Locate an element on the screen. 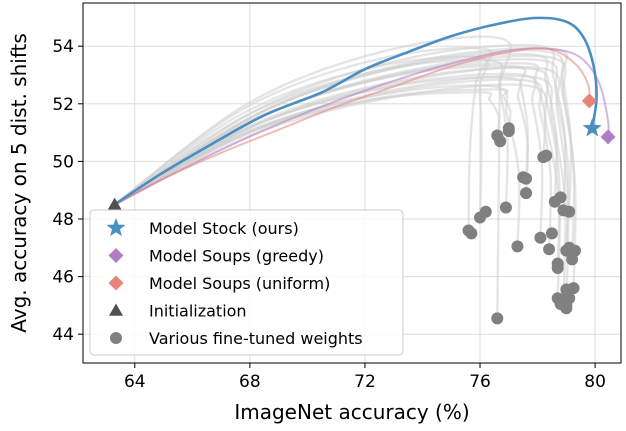 This screenshot has width=626, height=431. y-tick-label: 44 is located at coordinates (63, 335).